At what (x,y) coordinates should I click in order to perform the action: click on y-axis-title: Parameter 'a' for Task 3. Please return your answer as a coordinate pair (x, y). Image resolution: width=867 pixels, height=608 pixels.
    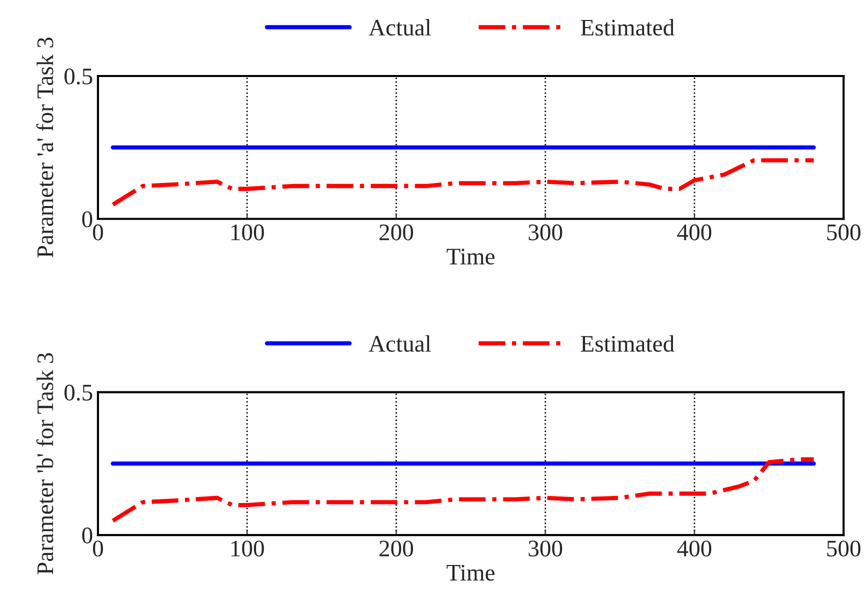
    Looking at the image, I should click on (45, 148).